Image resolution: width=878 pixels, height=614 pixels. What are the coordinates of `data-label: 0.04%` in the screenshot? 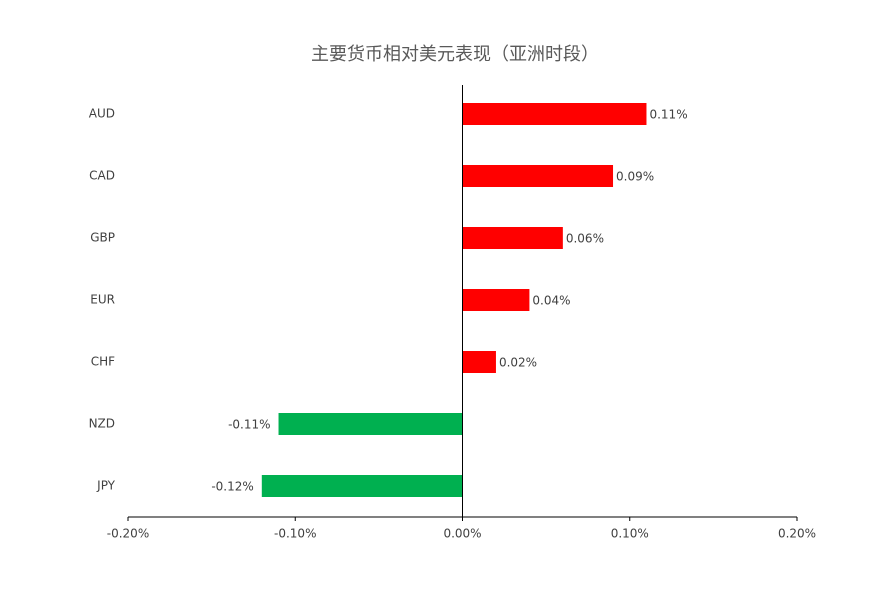 It's located at (551, 301).